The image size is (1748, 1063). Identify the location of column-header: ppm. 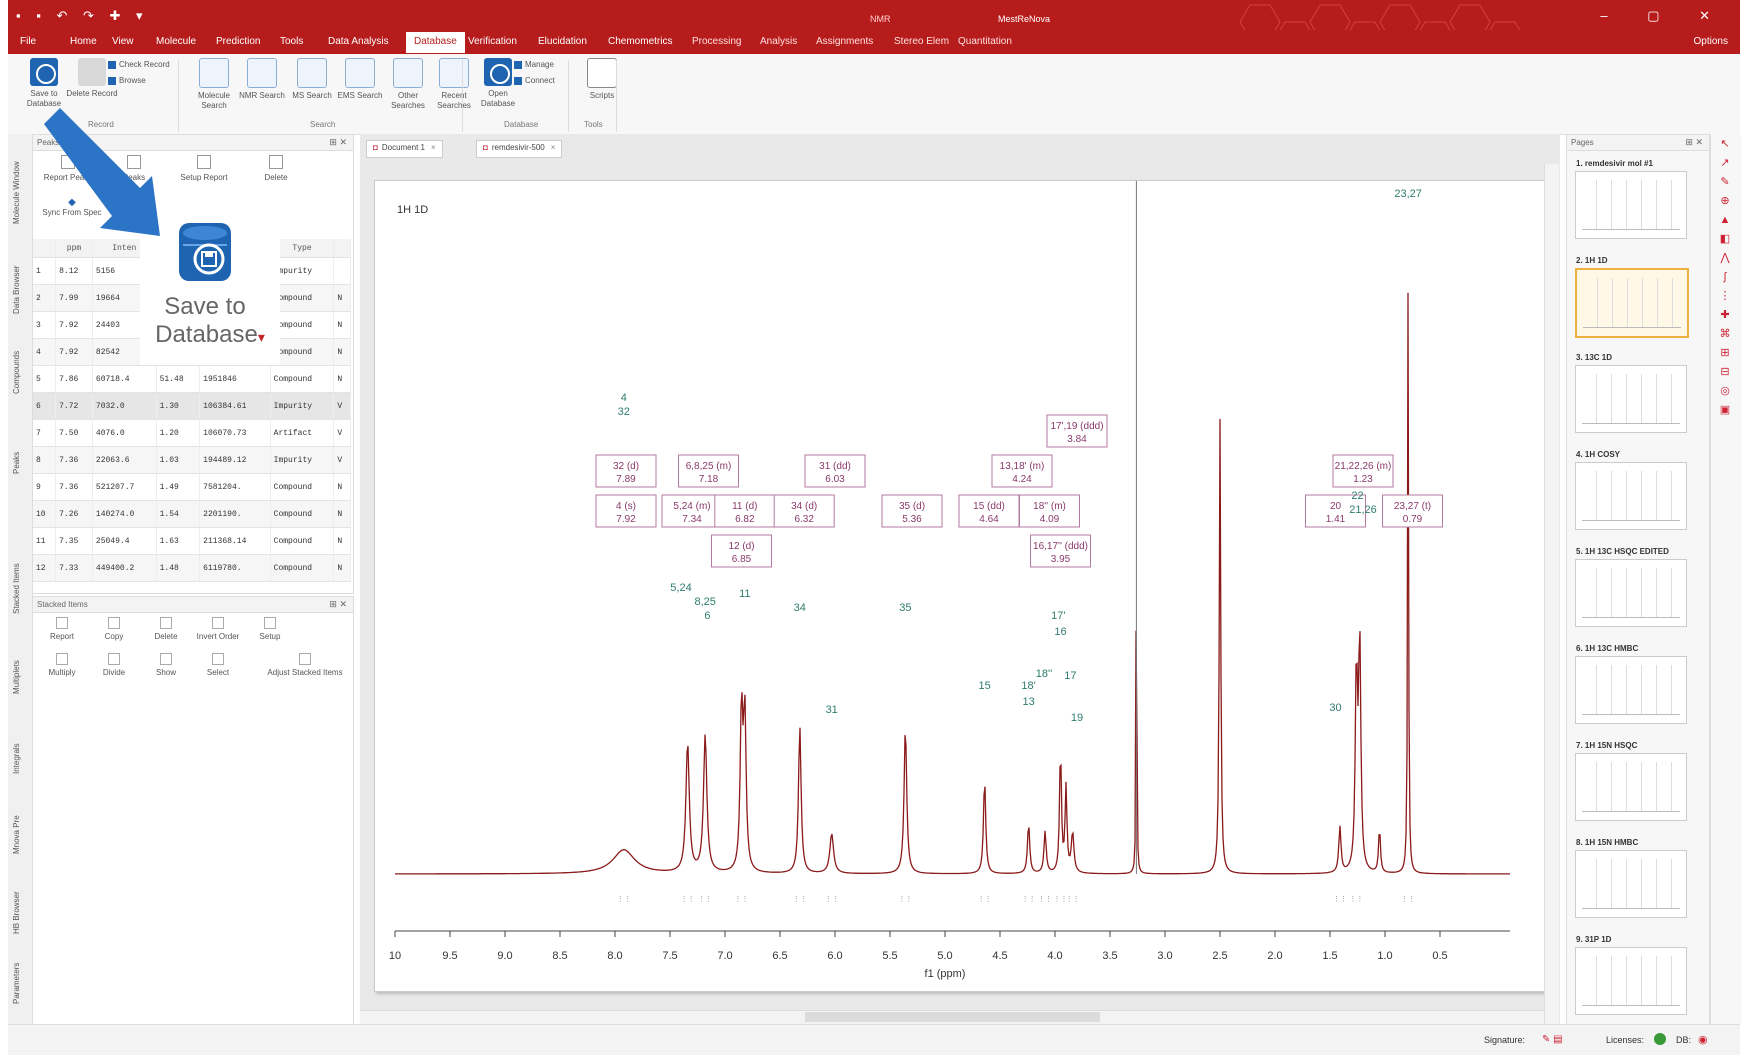
(74, 248).